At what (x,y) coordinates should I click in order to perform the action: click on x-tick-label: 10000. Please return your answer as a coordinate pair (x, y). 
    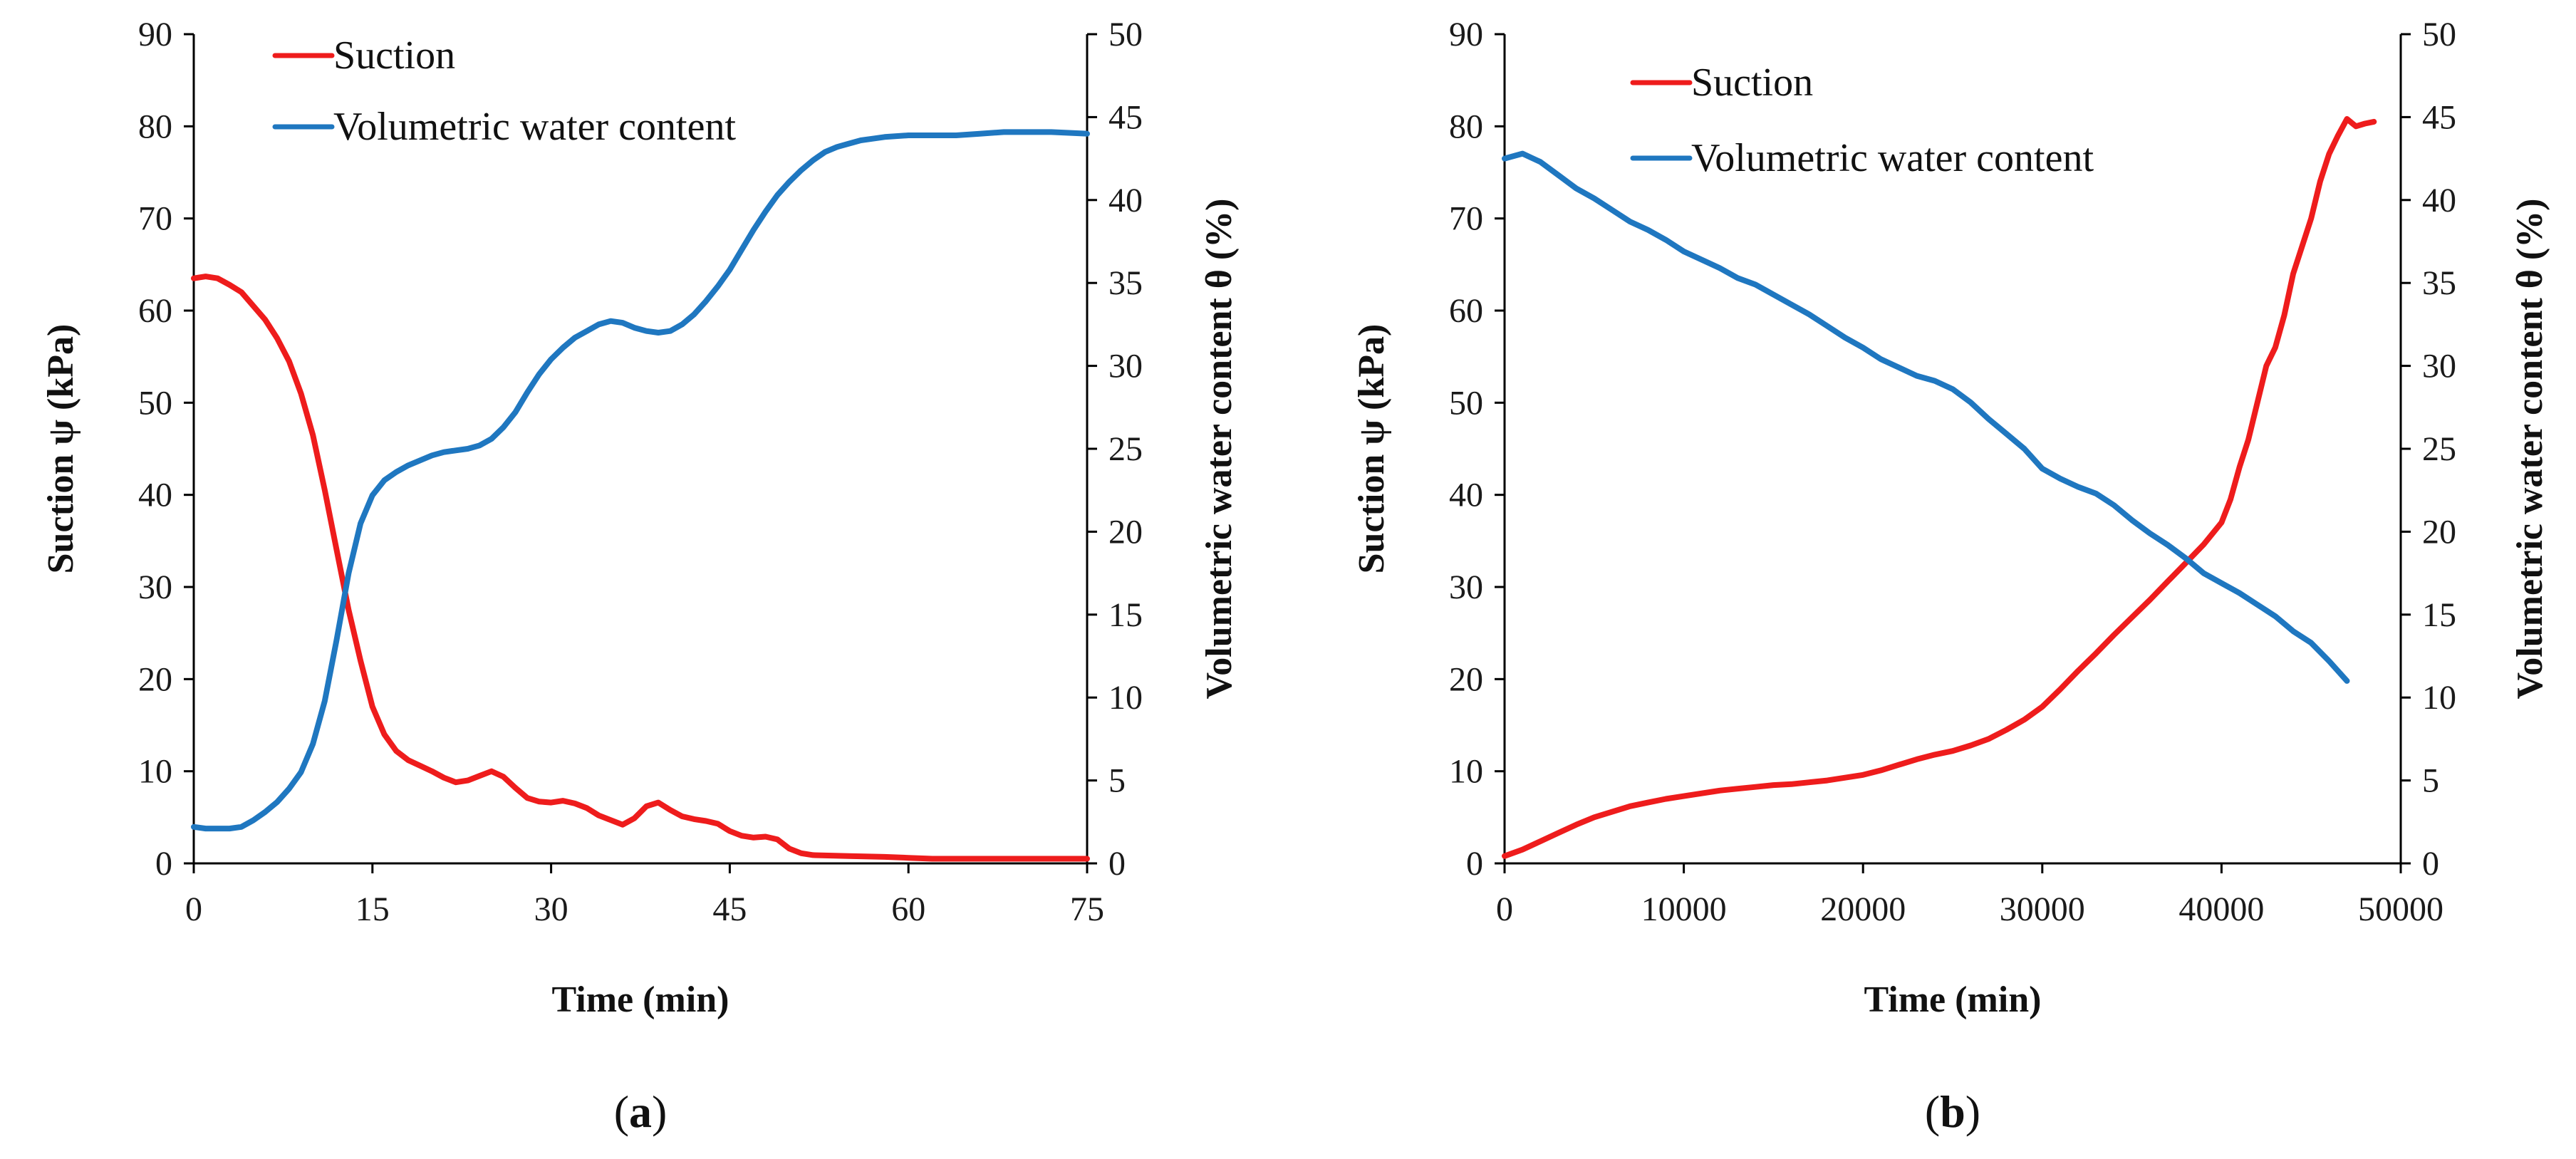
    Looking at the image, I should click on (1684, 909).